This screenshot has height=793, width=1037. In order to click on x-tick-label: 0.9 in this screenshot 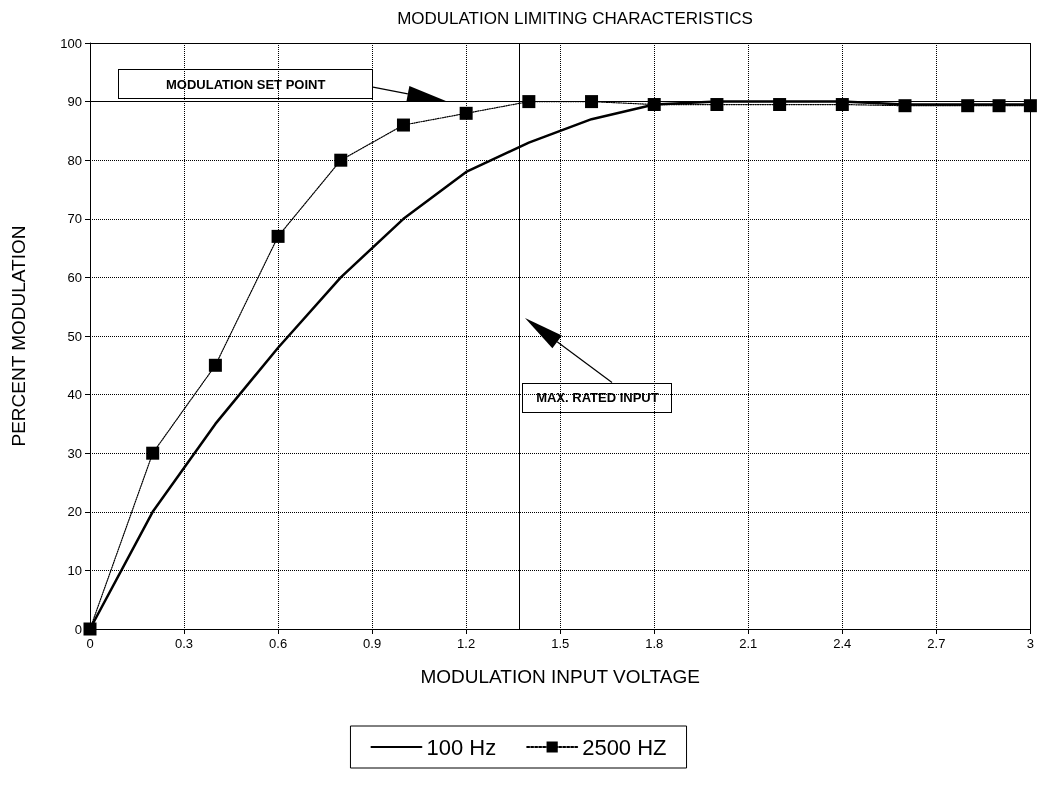, I will do `click(372, 643)`.